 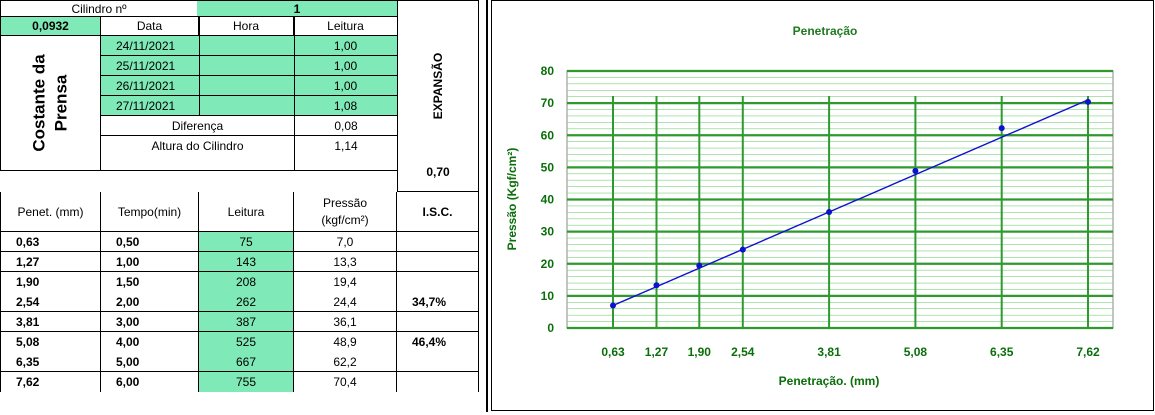 I want to click on cilindro-label: Cilindro nº, so click(x=98, y=8).